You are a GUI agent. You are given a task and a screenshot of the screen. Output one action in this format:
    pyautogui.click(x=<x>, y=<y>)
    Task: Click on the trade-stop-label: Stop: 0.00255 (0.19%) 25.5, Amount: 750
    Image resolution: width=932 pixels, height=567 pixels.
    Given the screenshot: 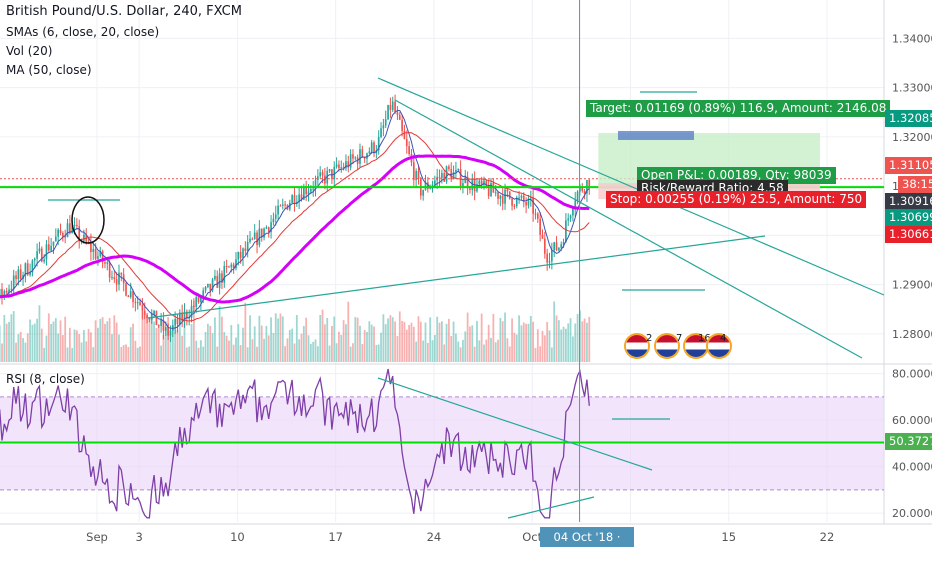 What is the action you would take?
    pyautogui.click(x=736, y=199)
    